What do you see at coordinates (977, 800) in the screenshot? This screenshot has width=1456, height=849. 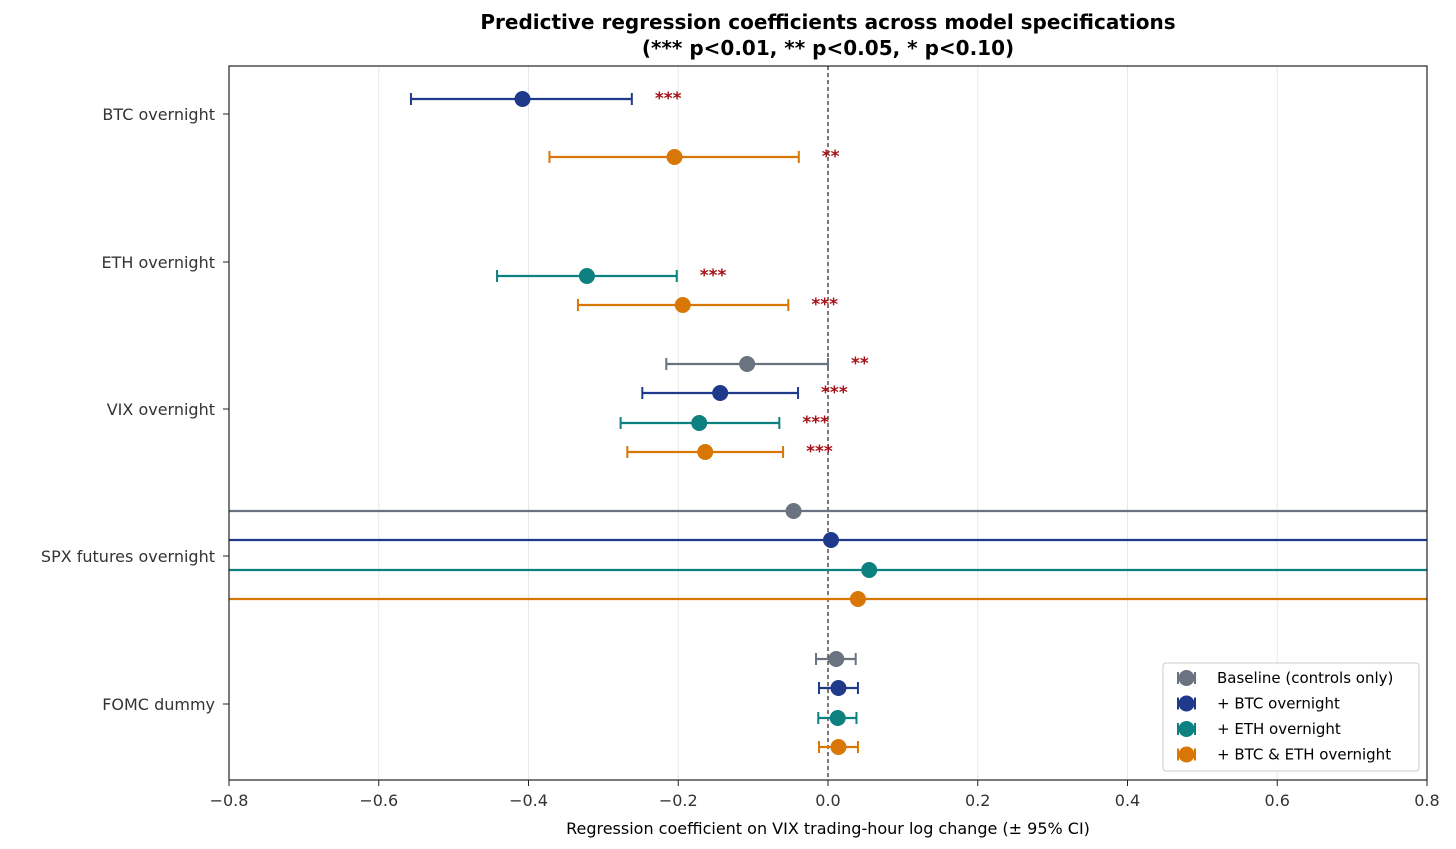 I see `x-tick-label: 0.2` at bounding box center [977, 800].